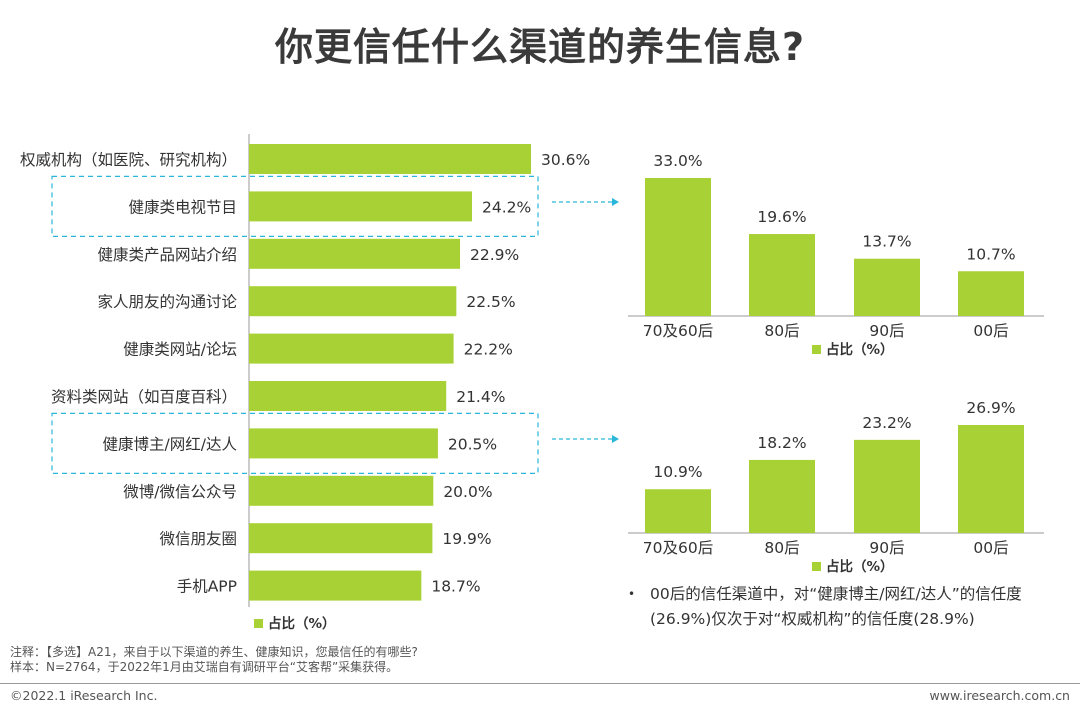 The height and width of the screenshot is (715, 1080). What do you see at coordinates (565, 160) in the screenshot?
I see `value-label-0: 30.6%` at bounding box center [565, 160].